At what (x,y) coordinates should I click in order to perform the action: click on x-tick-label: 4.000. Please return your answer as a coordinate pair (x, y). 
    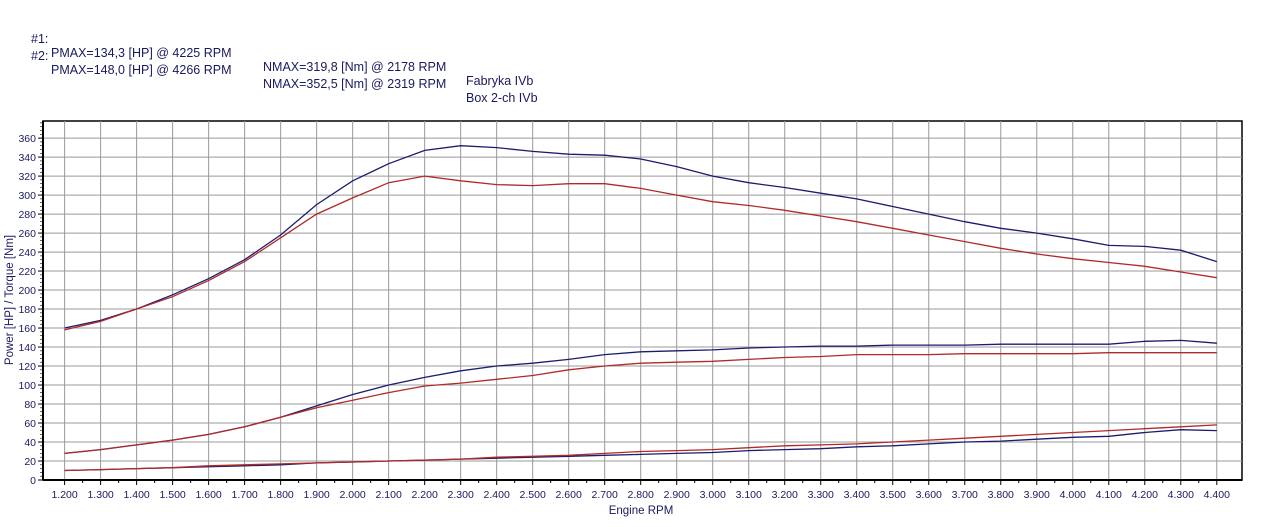
    Looking at the image, I should click on (1073, 495).